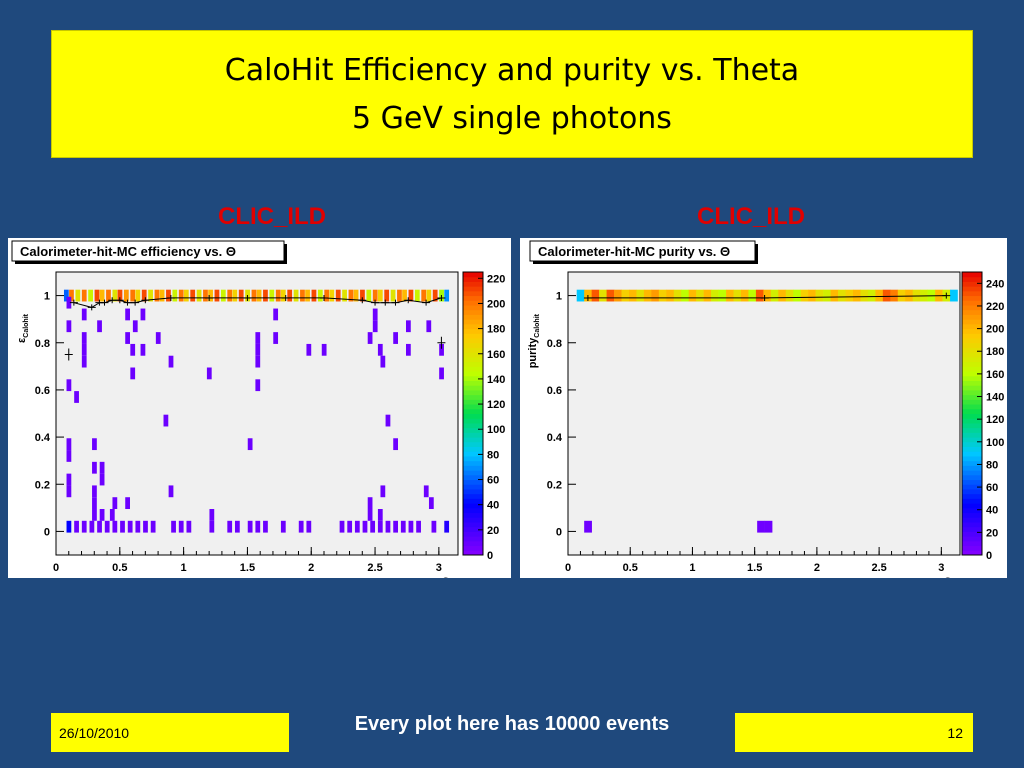 This screenshot has width=1024, height=768. What do you see at coordinates (955, 733) in the screenshot?
I see `page-number: 12` at bounding box center [955, 733].